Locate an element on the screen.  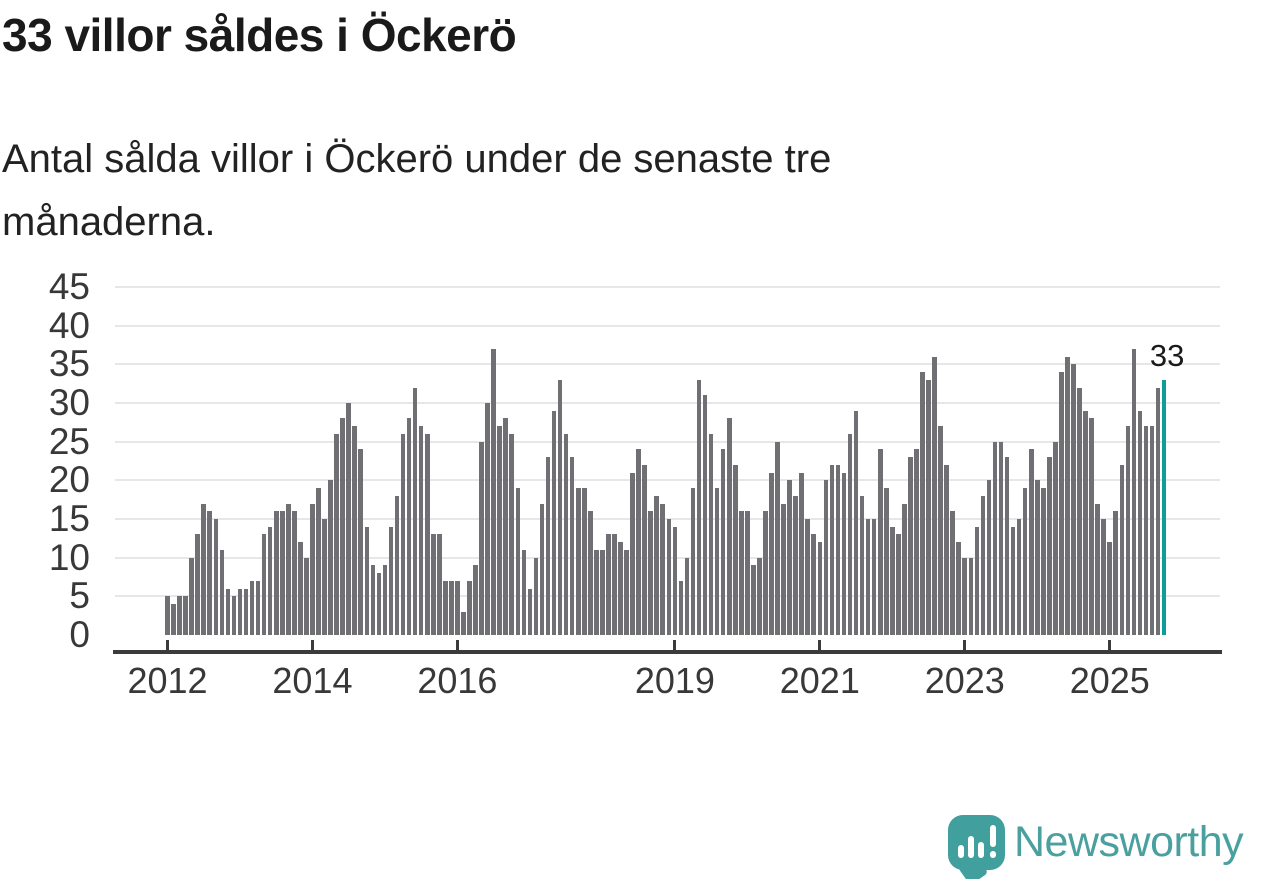
newsworthy-brand-link: Newsworthy is located at coordinates (1104, 844).